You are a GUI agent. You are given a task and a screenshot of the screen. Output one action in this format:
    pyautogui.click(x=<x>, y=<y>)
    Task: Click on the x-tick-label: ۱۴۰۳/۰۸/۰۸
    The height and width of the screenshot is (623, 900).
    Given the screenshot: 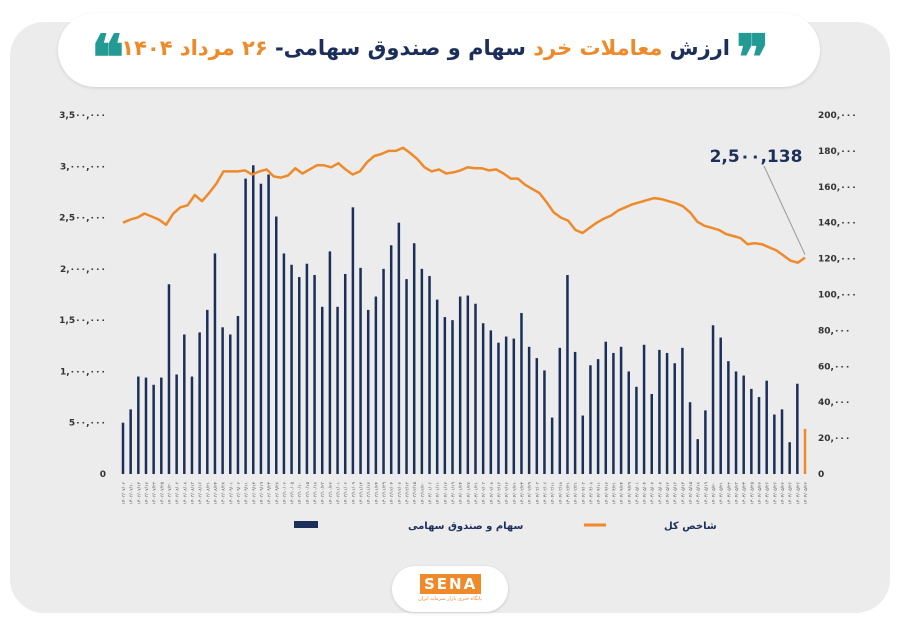 What is the action you would take?
    pyautogui.click(x=185, y=492)
    